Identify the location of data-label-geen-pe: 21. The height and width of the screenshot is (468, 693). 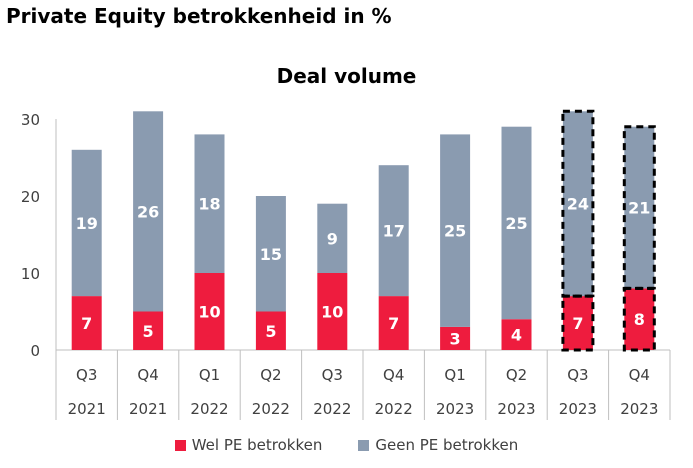
(639, 208).